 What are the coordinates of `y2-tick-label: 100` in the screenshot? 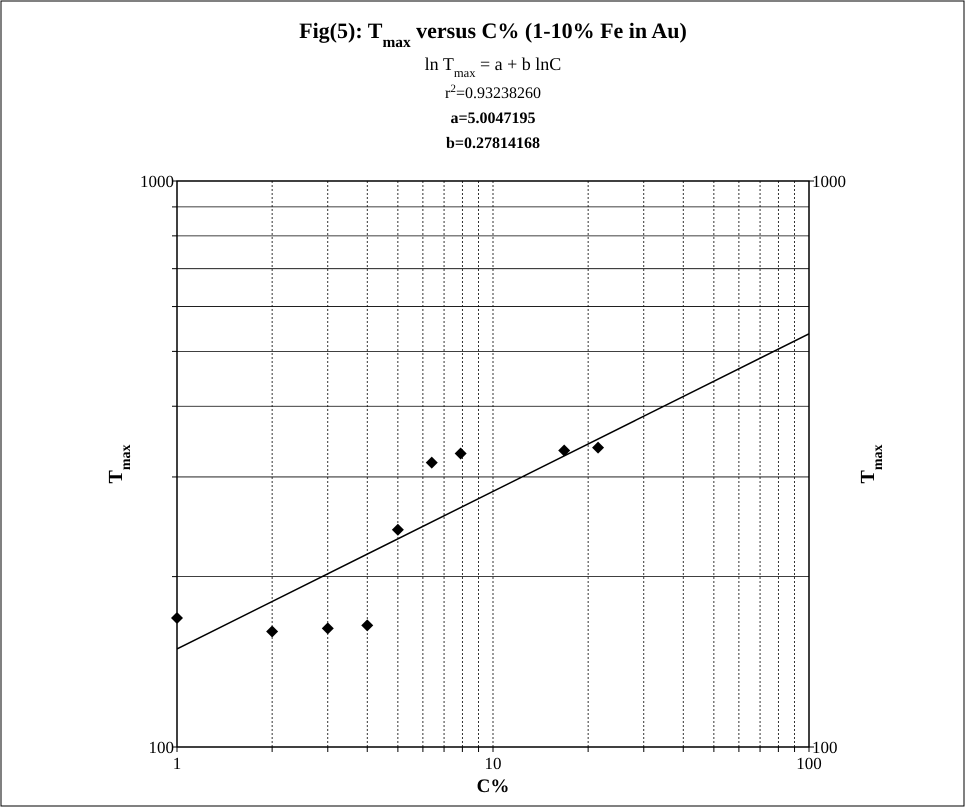 It's located at (825, 747).